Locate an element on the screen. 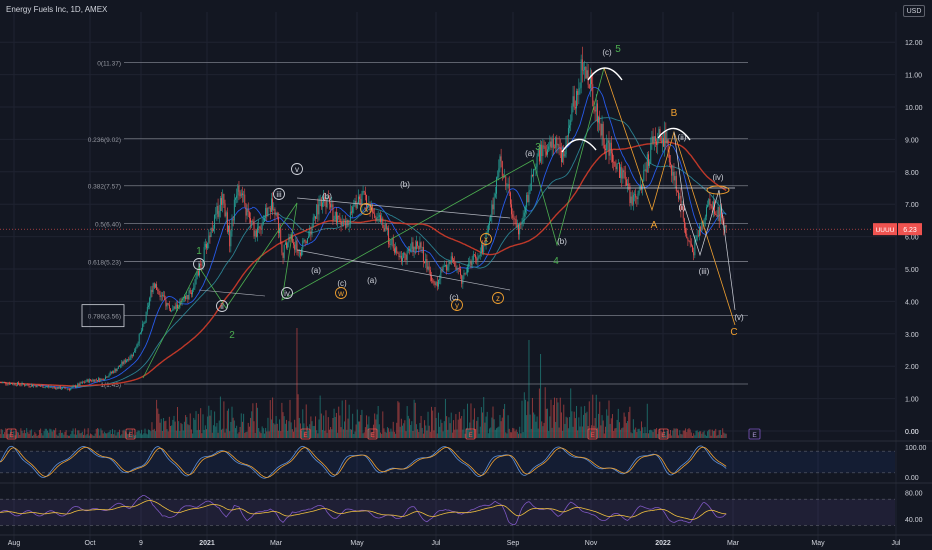  currency-button: USD is located at coordinates (914, 11).